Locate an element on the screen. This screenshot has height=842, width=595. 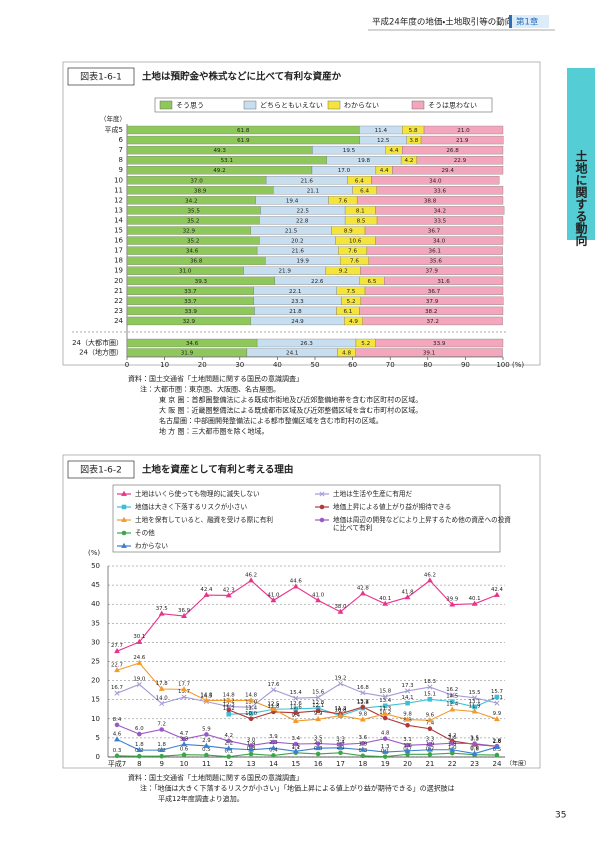
value-label: 9.2 is located at coordinates (343, 272).